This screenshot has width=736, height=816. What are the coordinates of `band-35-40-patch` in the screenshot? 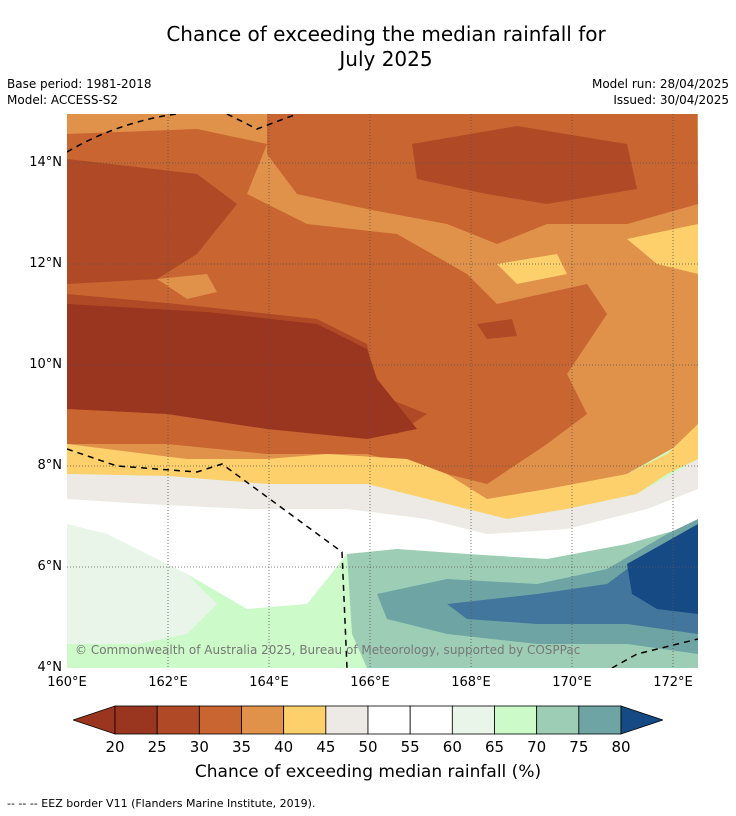 It's located at (187, 286).